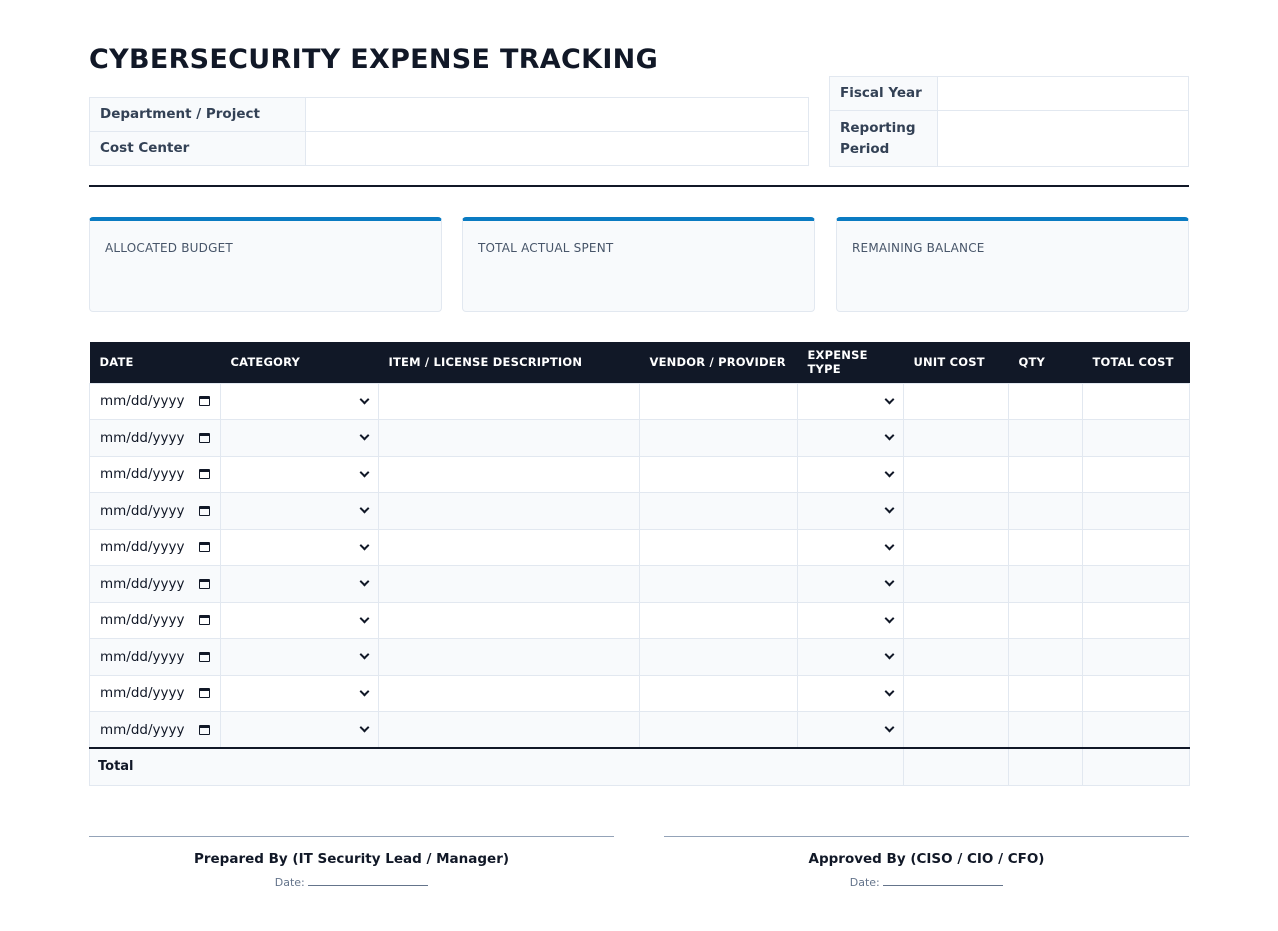 This screenshot has height=931, width=1278. What do you see at coordinates (557, 114) in the screenshot?
I see `department-field` at bounding box center [557, 114].